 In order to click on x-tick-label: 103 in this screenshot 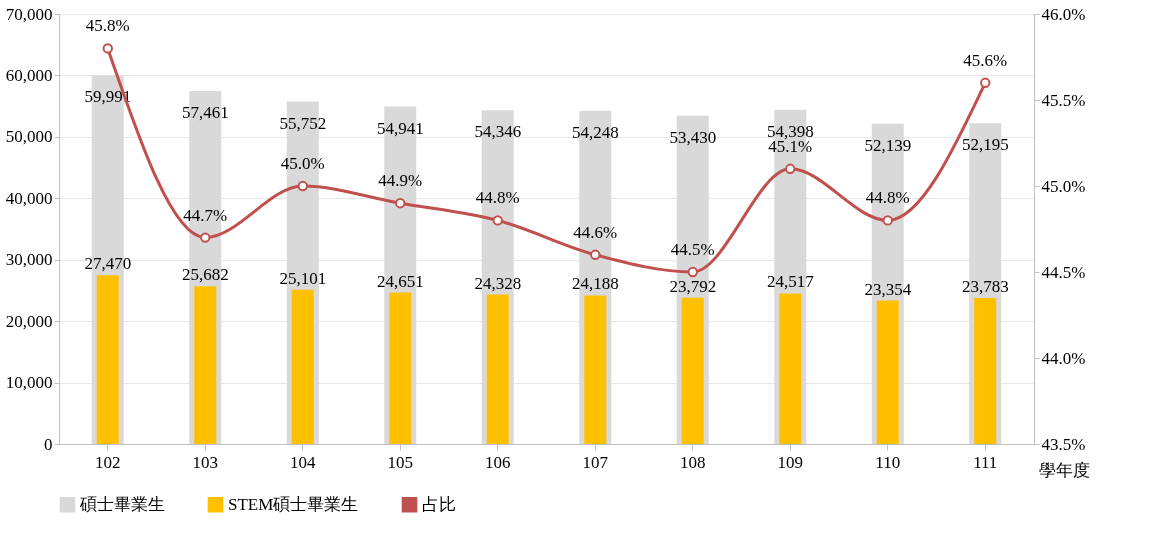, I will do `click(205, 462)`.